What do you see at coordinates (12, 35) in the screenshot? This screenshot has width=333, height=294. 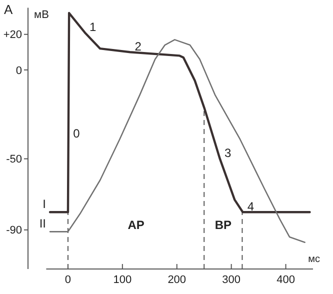 I see `y-tick-label: +20` at bounding box center [12, 35].